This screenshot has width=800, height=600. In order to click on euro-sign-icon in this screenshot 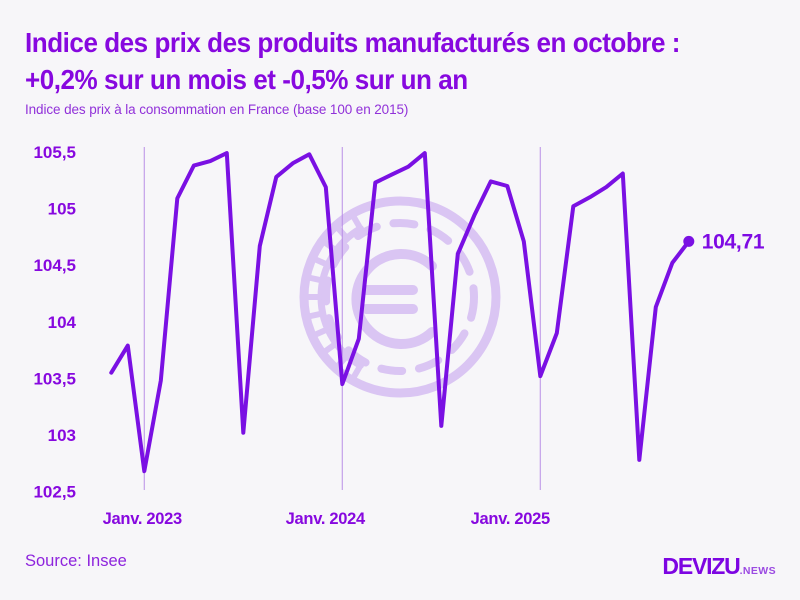, I will do `click(394, 299)`.